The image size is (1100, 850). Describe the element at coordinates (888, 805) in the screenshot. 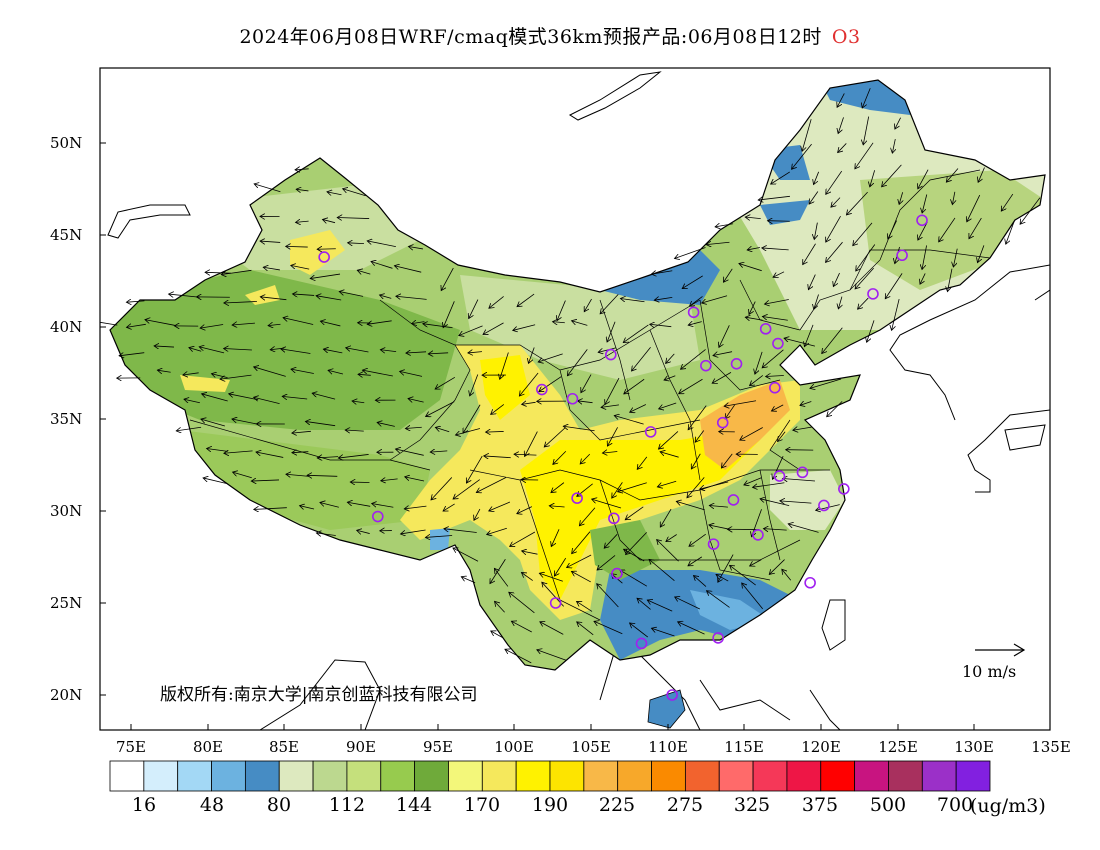

I see `colorbar-label: 500` at that location.